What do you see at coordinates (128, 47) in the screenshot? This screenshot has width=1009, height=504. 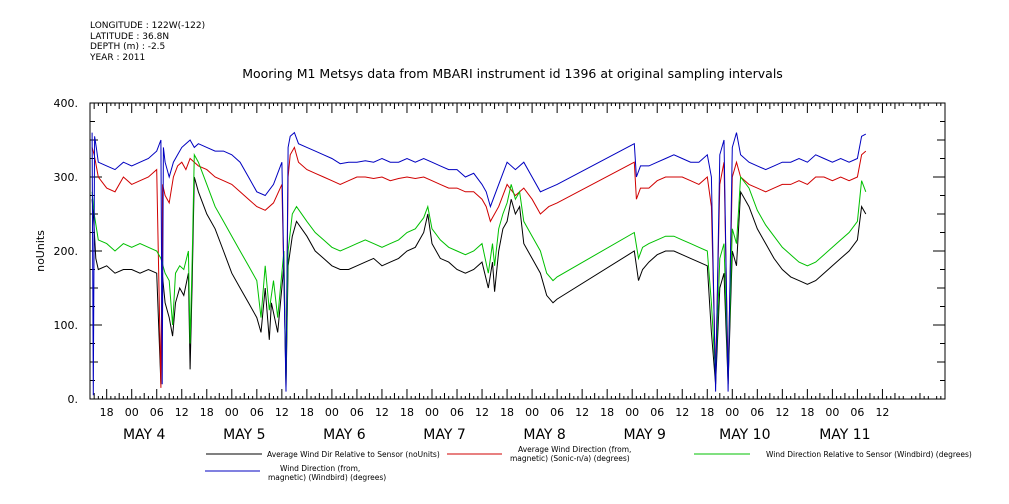 I see `depth-label: DEPTH (m) : -2.5` at bounding box center [128, 47].